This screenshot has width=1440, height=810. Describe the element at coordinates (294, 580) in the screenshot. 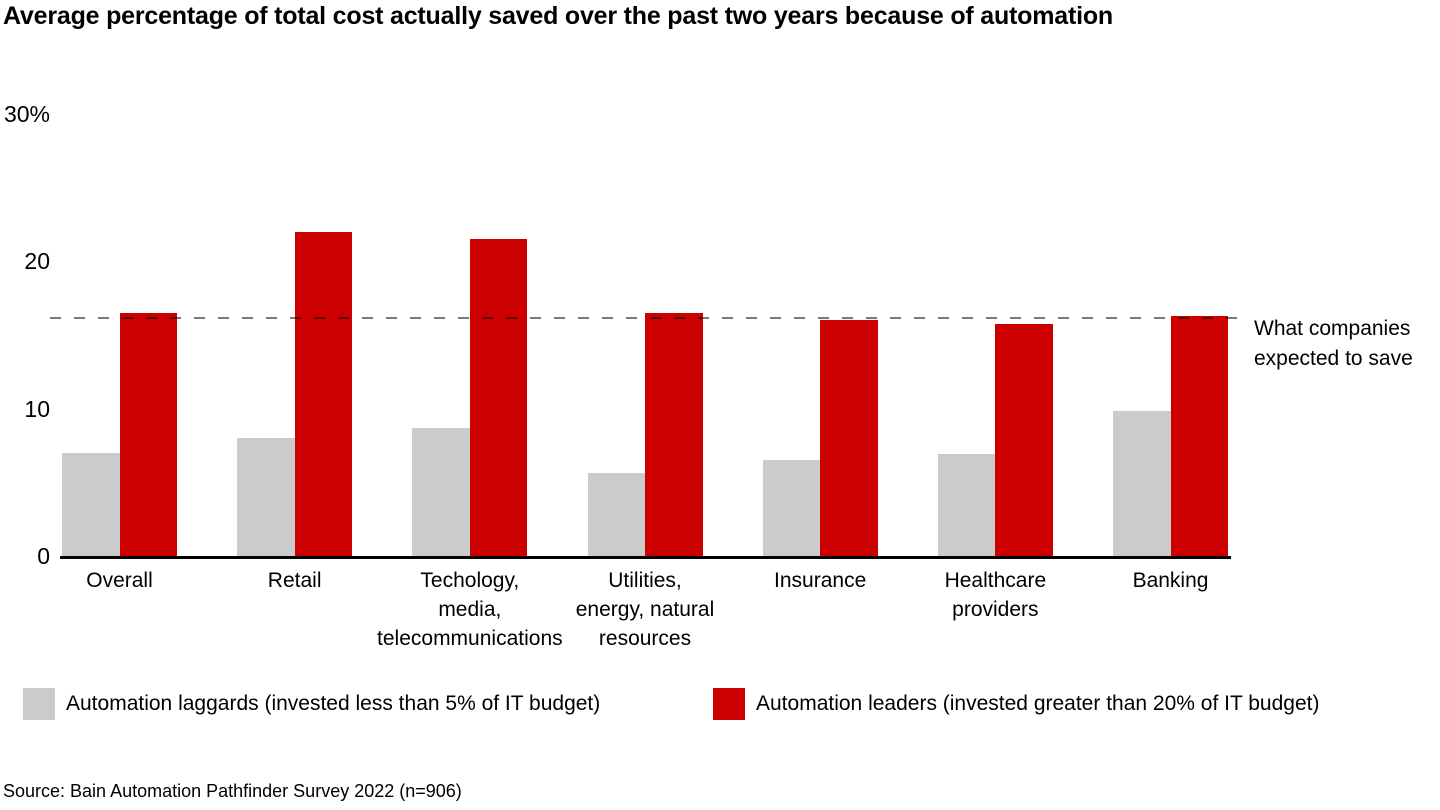

I see `x-category-label-1: Retail` at that location.